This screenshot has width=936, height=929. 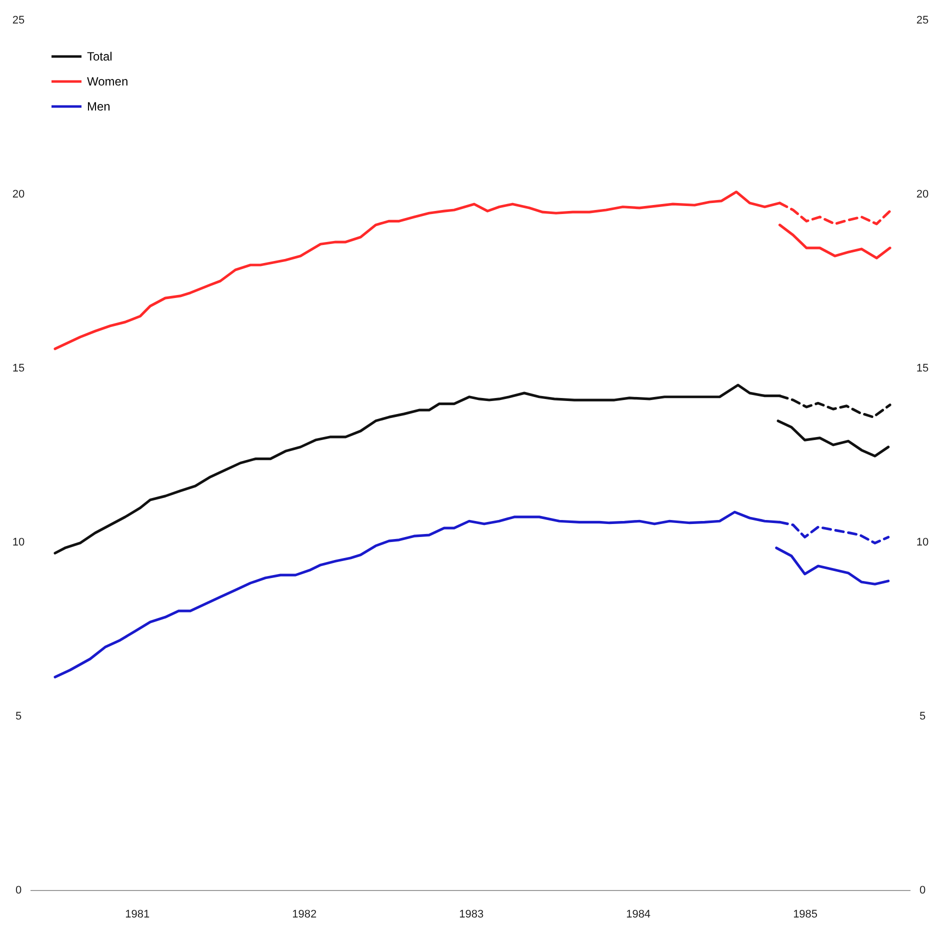 I want to click on y2-tick-label: 25, so click(x=922, y=20).